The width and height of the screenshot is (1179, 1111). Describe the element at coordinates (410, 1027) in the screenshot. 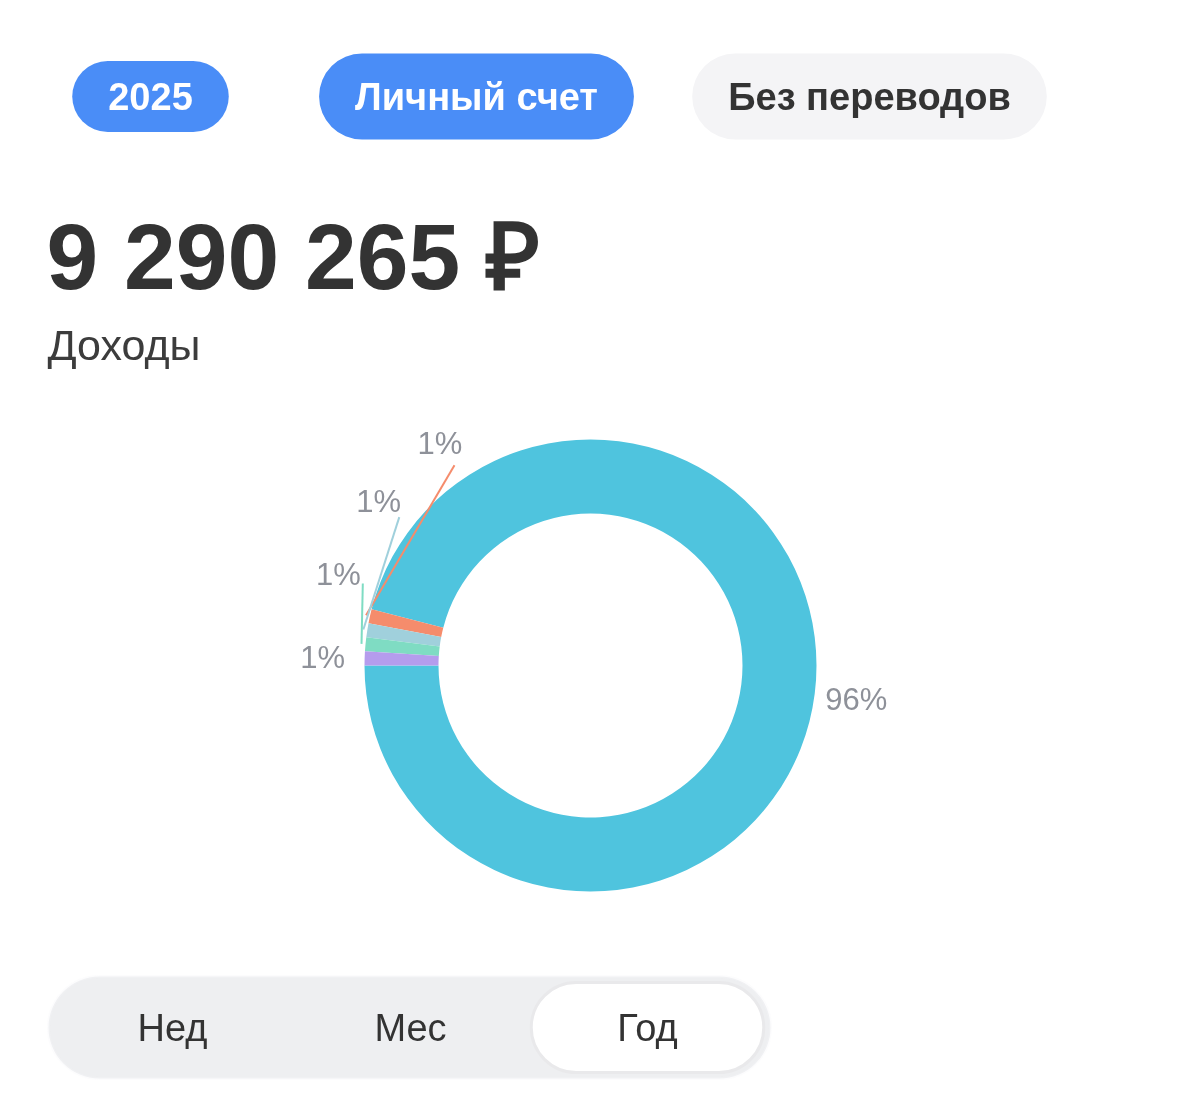

I see `text: Мес` at that location.